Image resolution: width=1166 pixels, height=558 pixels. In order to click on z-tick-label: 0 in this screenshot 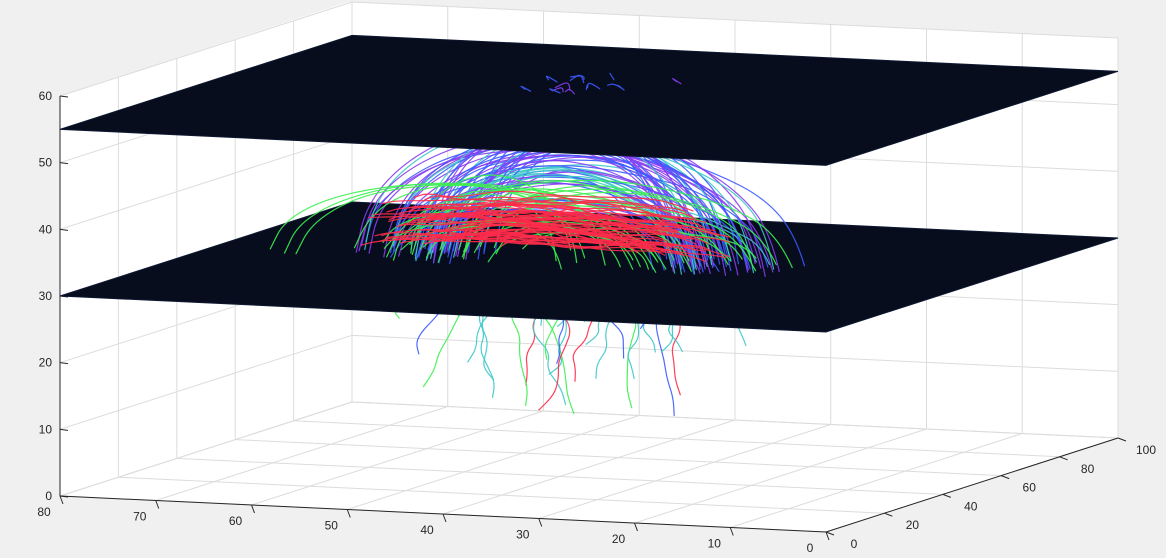, I will do `click(48, 496)`.